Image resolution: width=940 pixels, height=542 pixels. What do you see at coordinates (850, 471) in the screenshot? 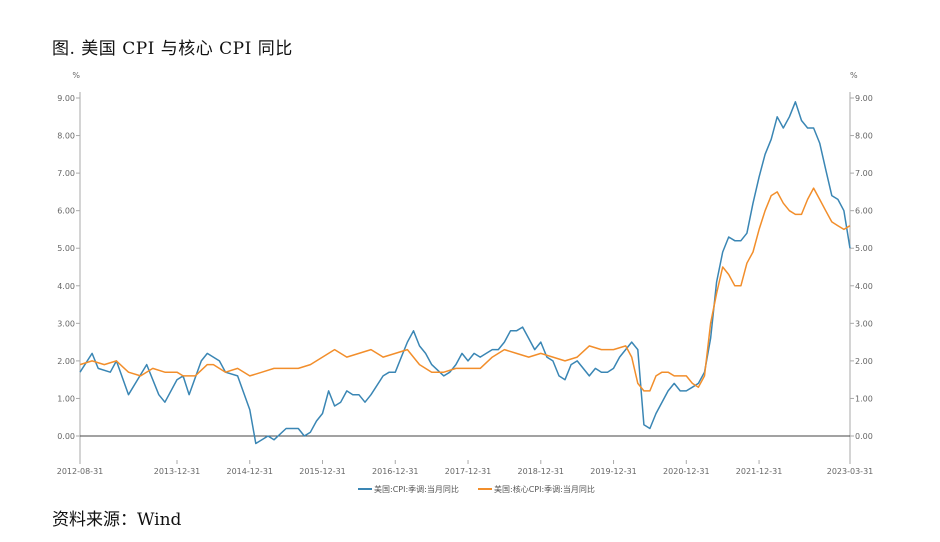
I see `x-tick-label: 2023-03-31` at bounding box center [850, 471].